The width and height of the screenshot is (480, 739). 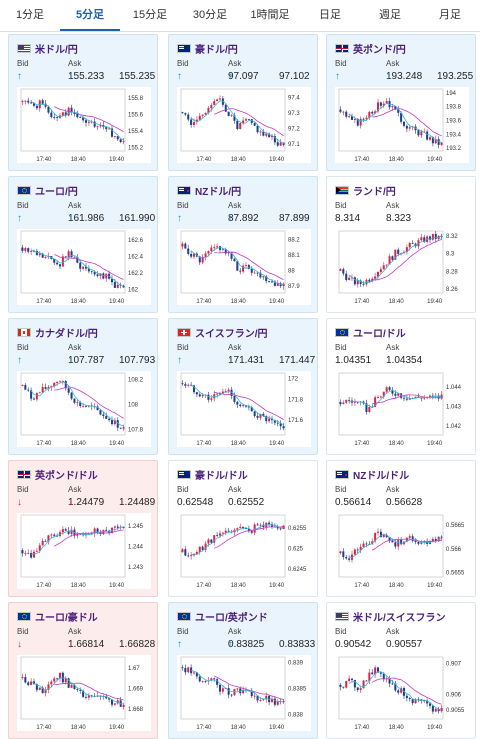 I want to click on currency-pair-label: ユーロ/円, so click(x=56, y=192).